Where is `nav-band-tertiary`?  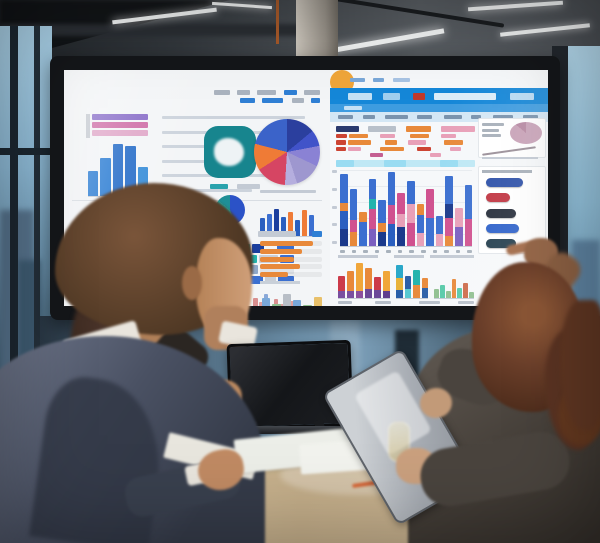 nav-band-tertiary is located at coordinates (439, 117).